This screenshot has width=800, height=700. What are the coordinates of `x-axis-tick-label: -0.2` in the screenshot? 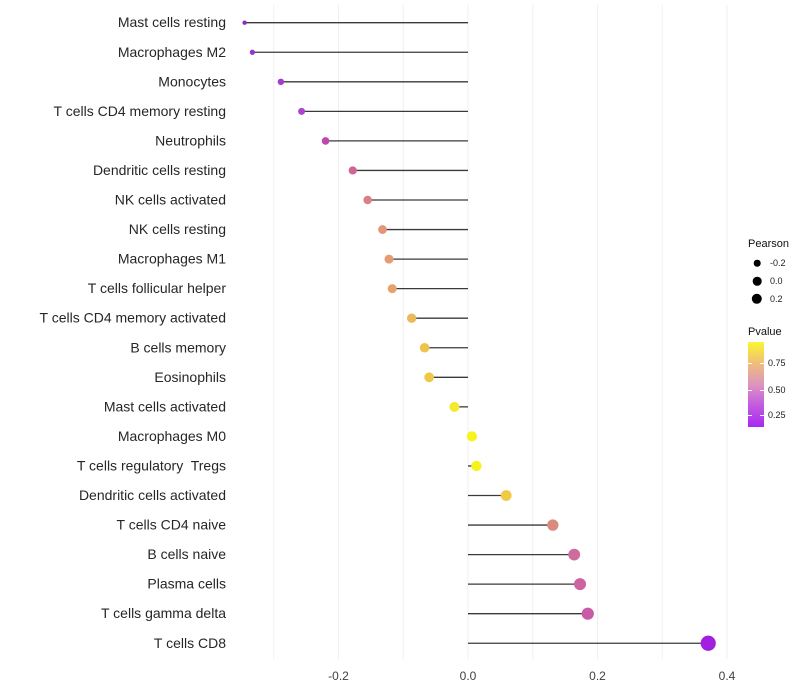 It's located at (338, 676).